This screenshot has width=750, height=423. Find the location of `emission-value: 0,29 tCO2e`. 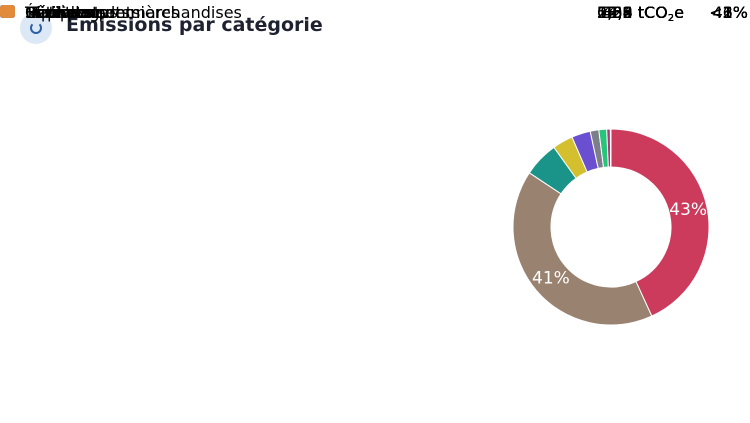

emission-value: 0,29 tCO2e is located at coordinates (640, 13).